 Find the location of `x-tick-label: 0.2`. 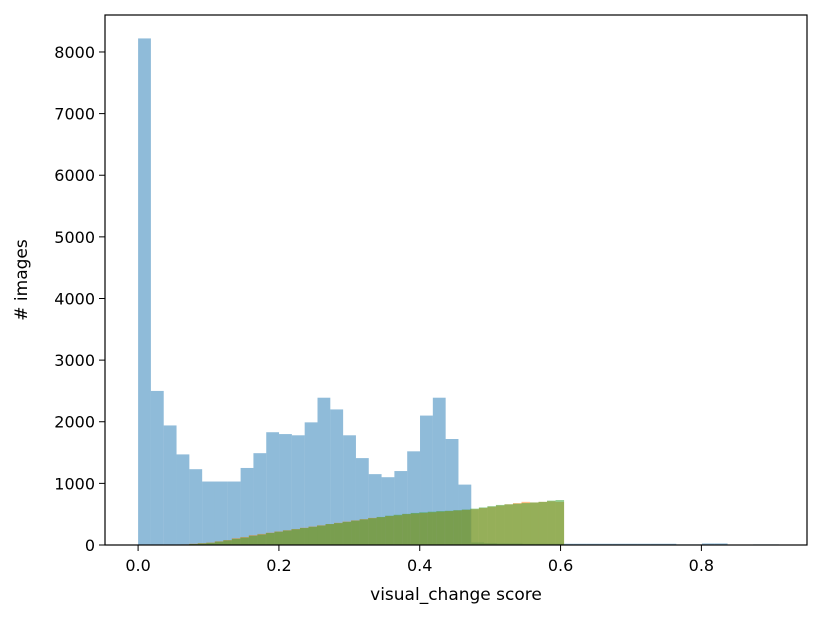

x-tick-label: 0.2 is located at coordinates (278, 565).